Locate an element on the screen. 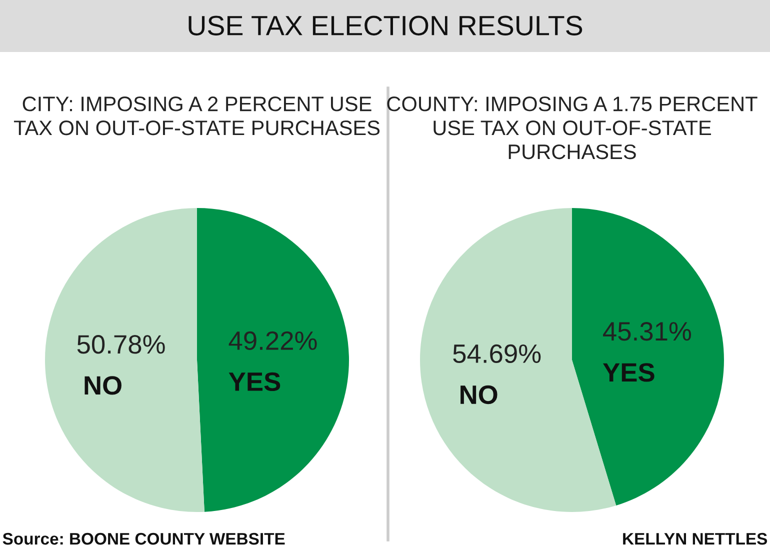  data-label: 45.31% is located at coordinates (647, 331).